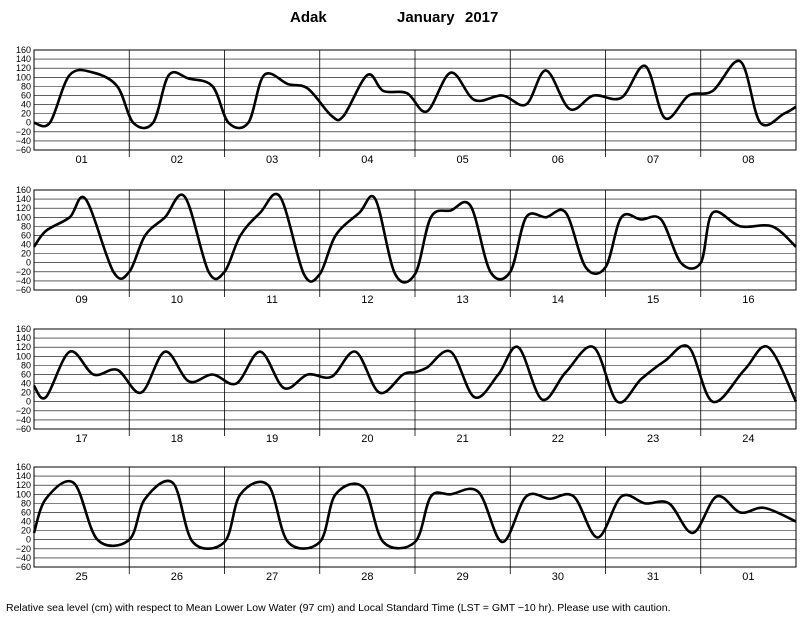 The height and width of the screenshot is (618, 800). What do you see at coordinates (177, 439) in the screenshot?
I see `day-label: 18` at bounding box center [177, 439].